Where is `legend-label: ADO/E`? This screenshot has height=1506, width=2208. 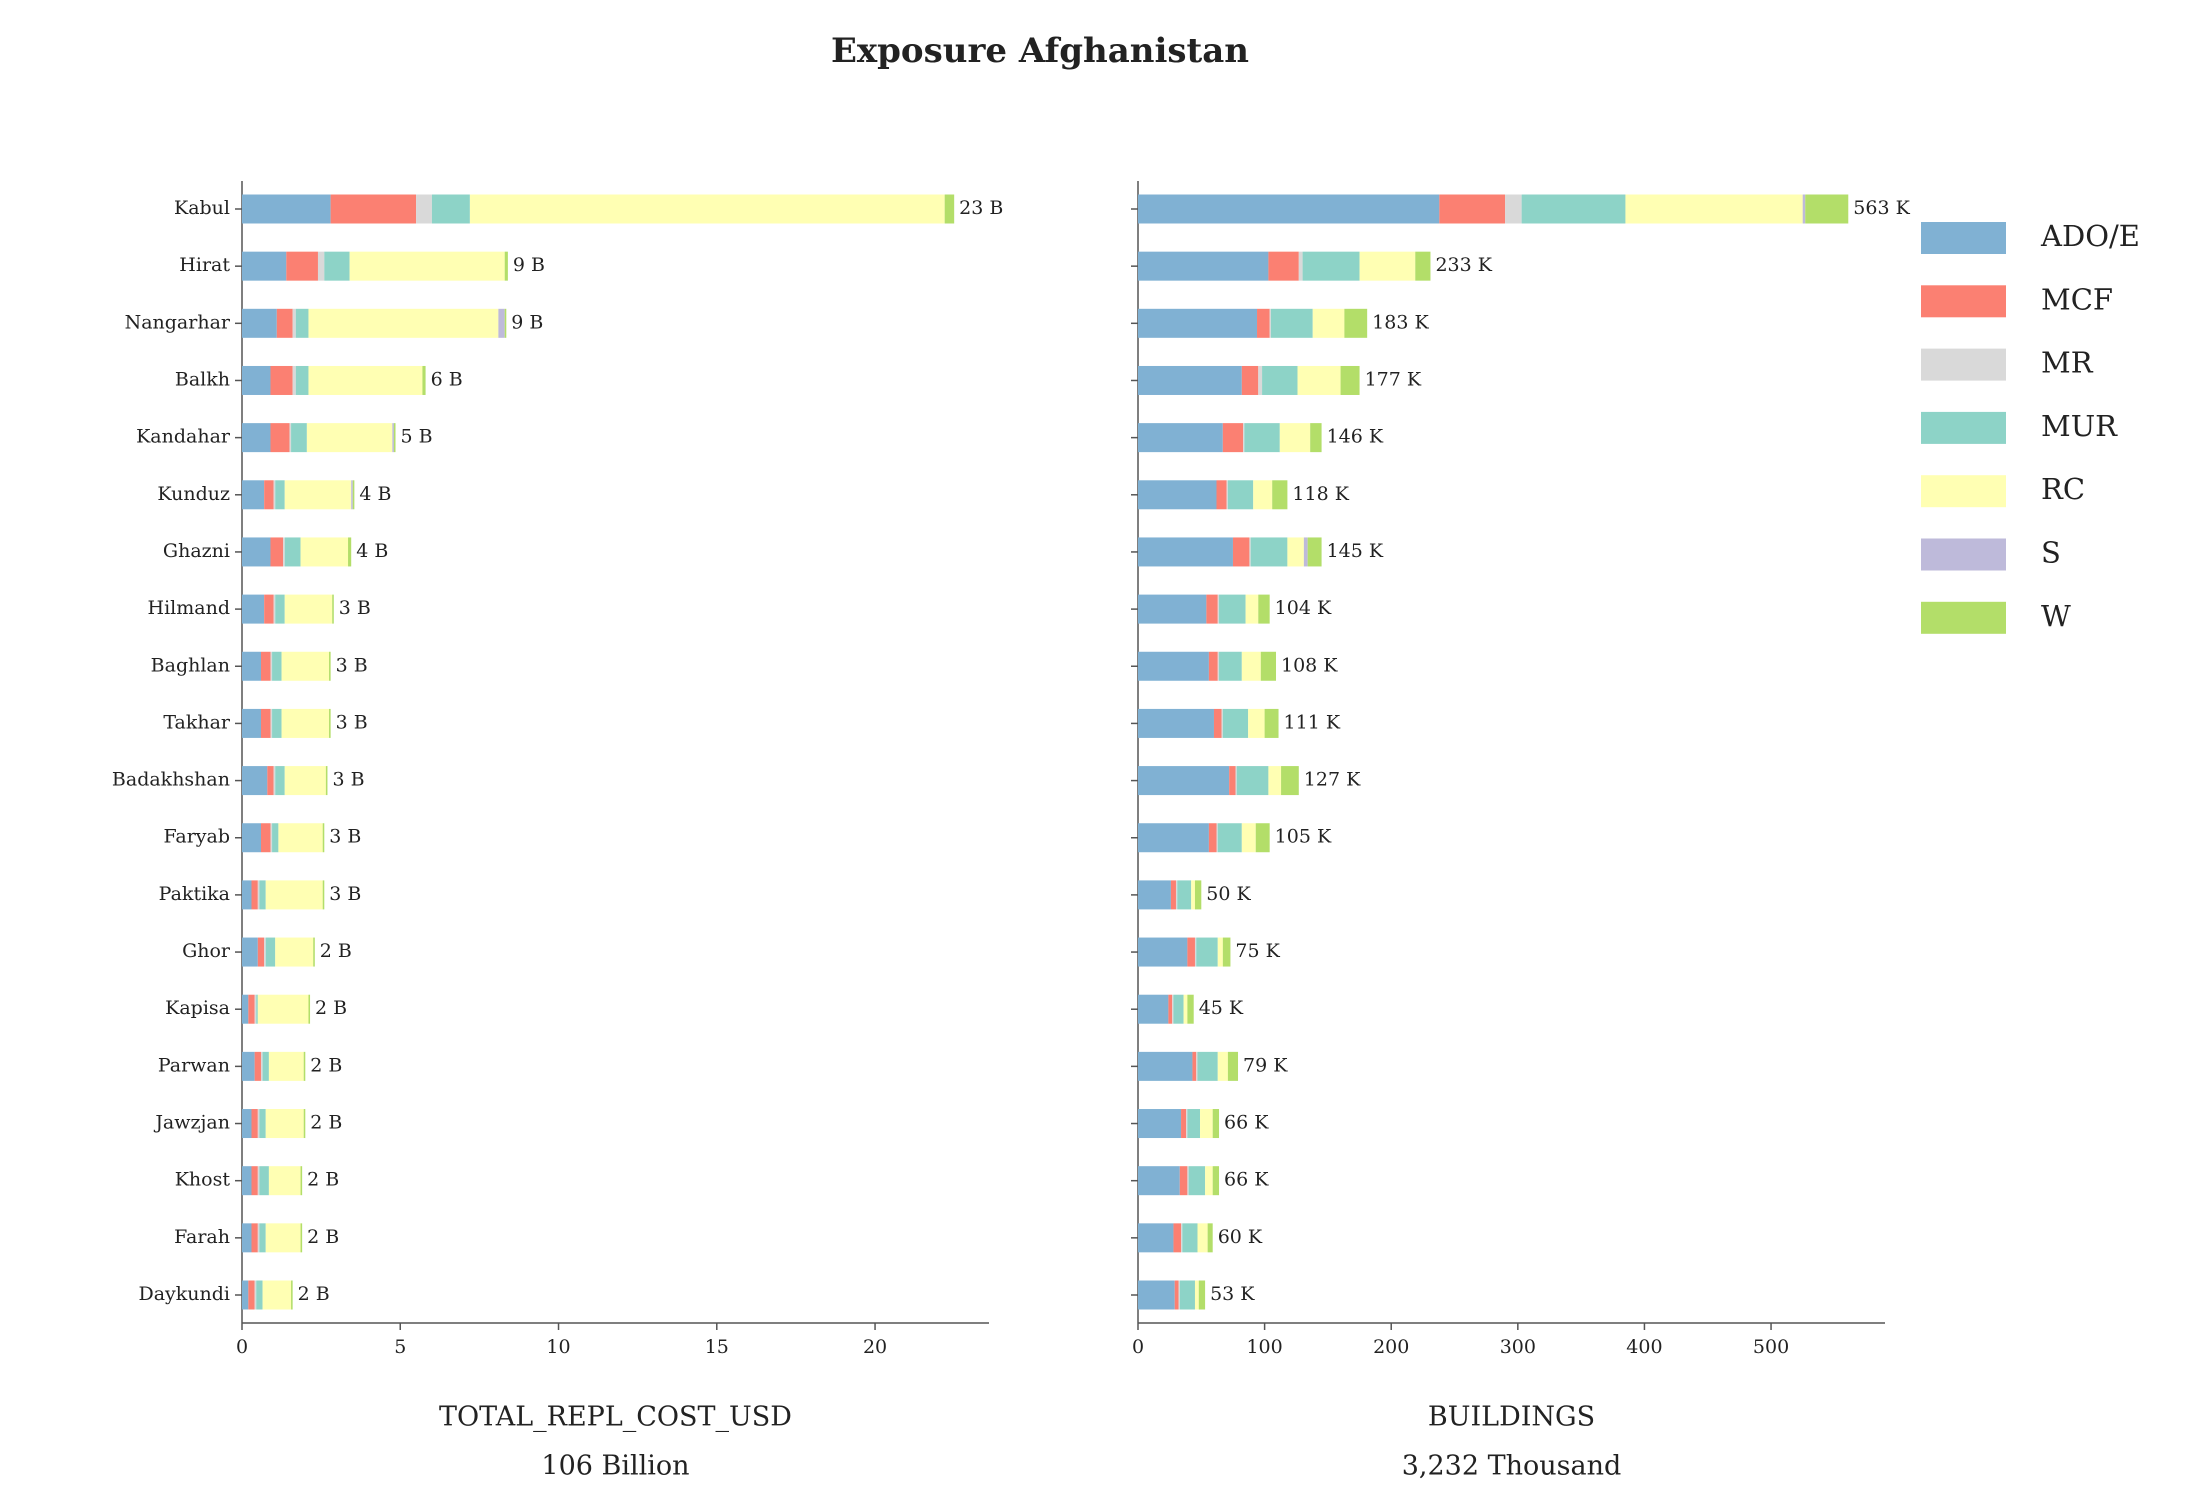
legend-label: ADO/E is located at coordinates (2090, 236).